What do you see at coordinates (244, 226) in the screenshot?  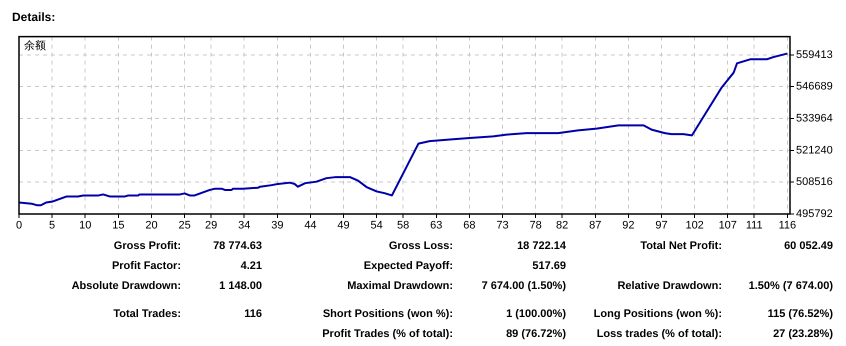 I see `x-tick-label: 34` at bounding box center [244, 226].